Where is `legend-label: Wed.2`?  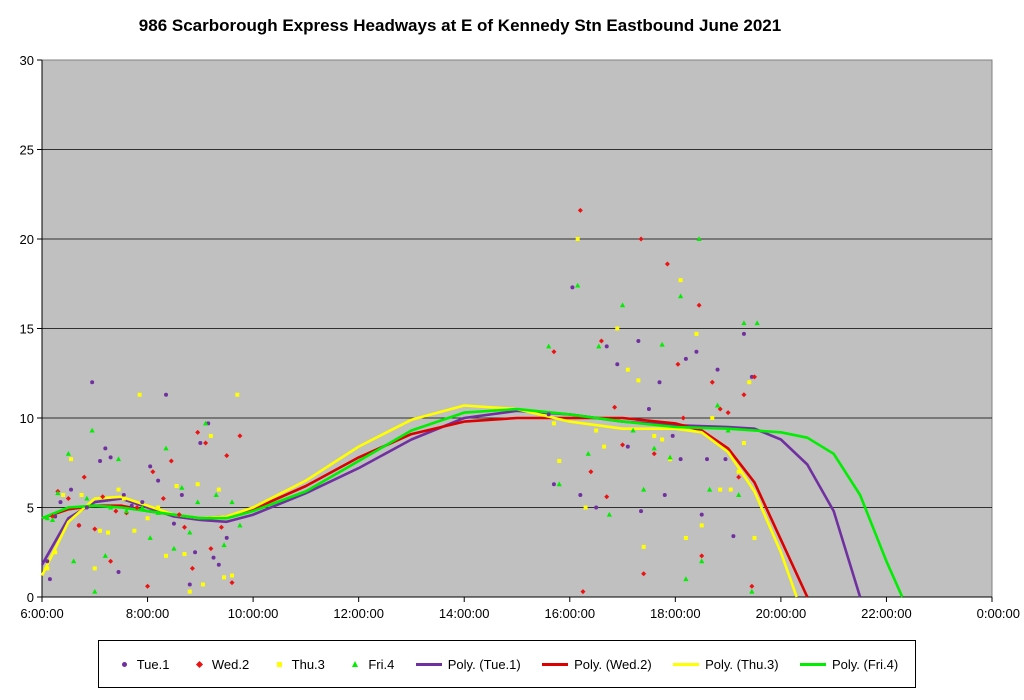 legend-label: Wed.2 is located at coordinates (230, 664).